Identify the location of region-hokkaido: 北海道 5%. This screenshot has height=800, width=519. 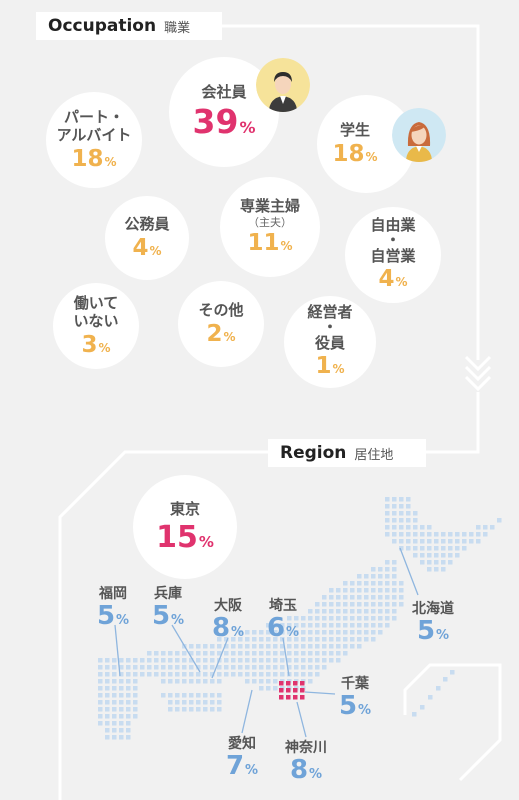
(433, 621).